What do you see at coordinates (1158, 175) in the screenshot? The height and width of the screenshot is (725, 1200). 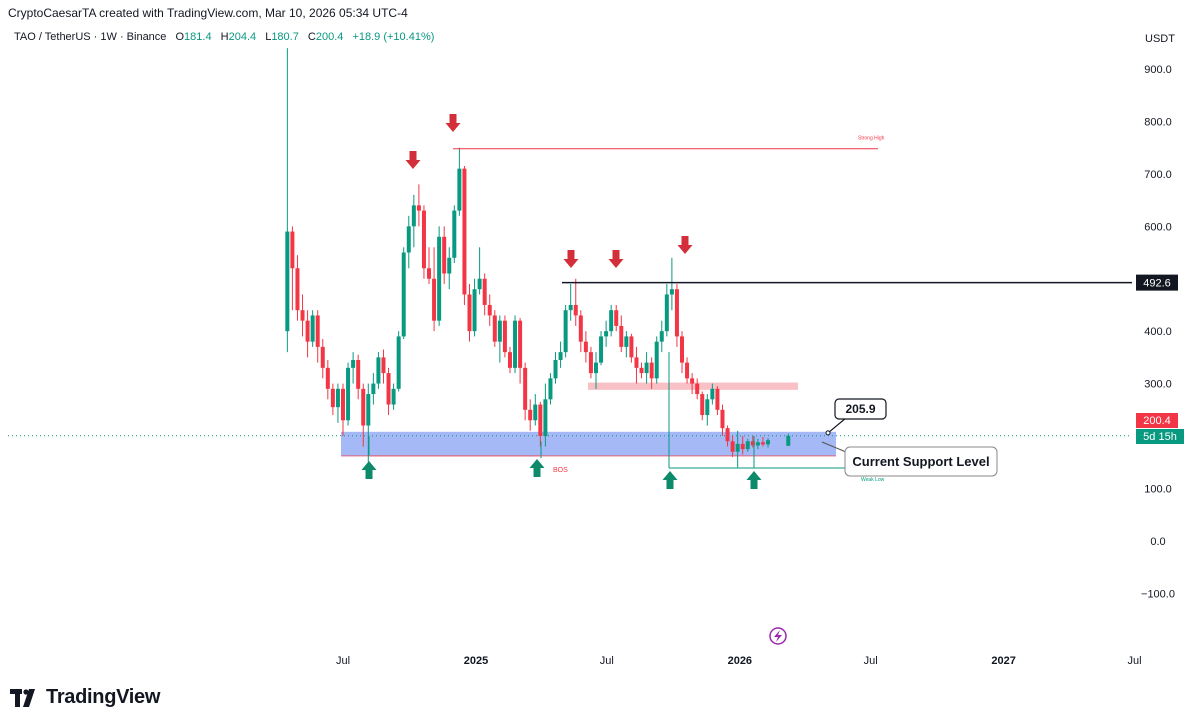 I see `y-tick-label: 700.0` at bounding box center [1158, 175].